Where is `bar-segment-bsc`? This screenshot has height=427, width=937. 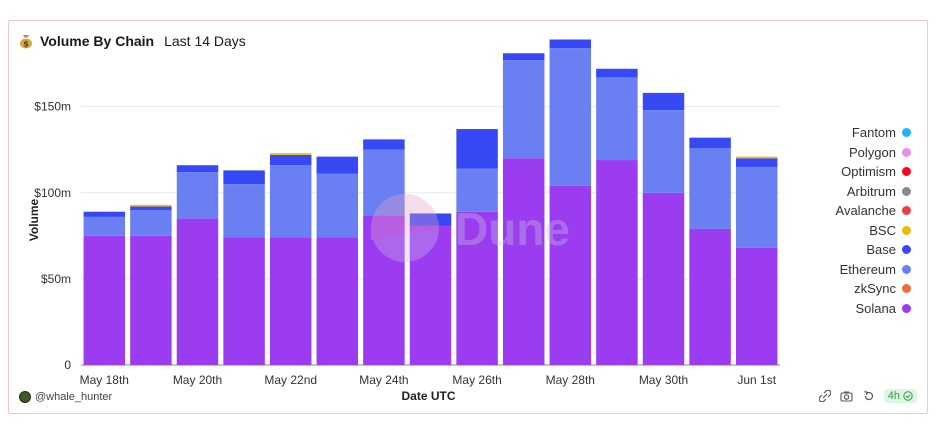 bar-segment-bsc is located at coordinates (151, 205).